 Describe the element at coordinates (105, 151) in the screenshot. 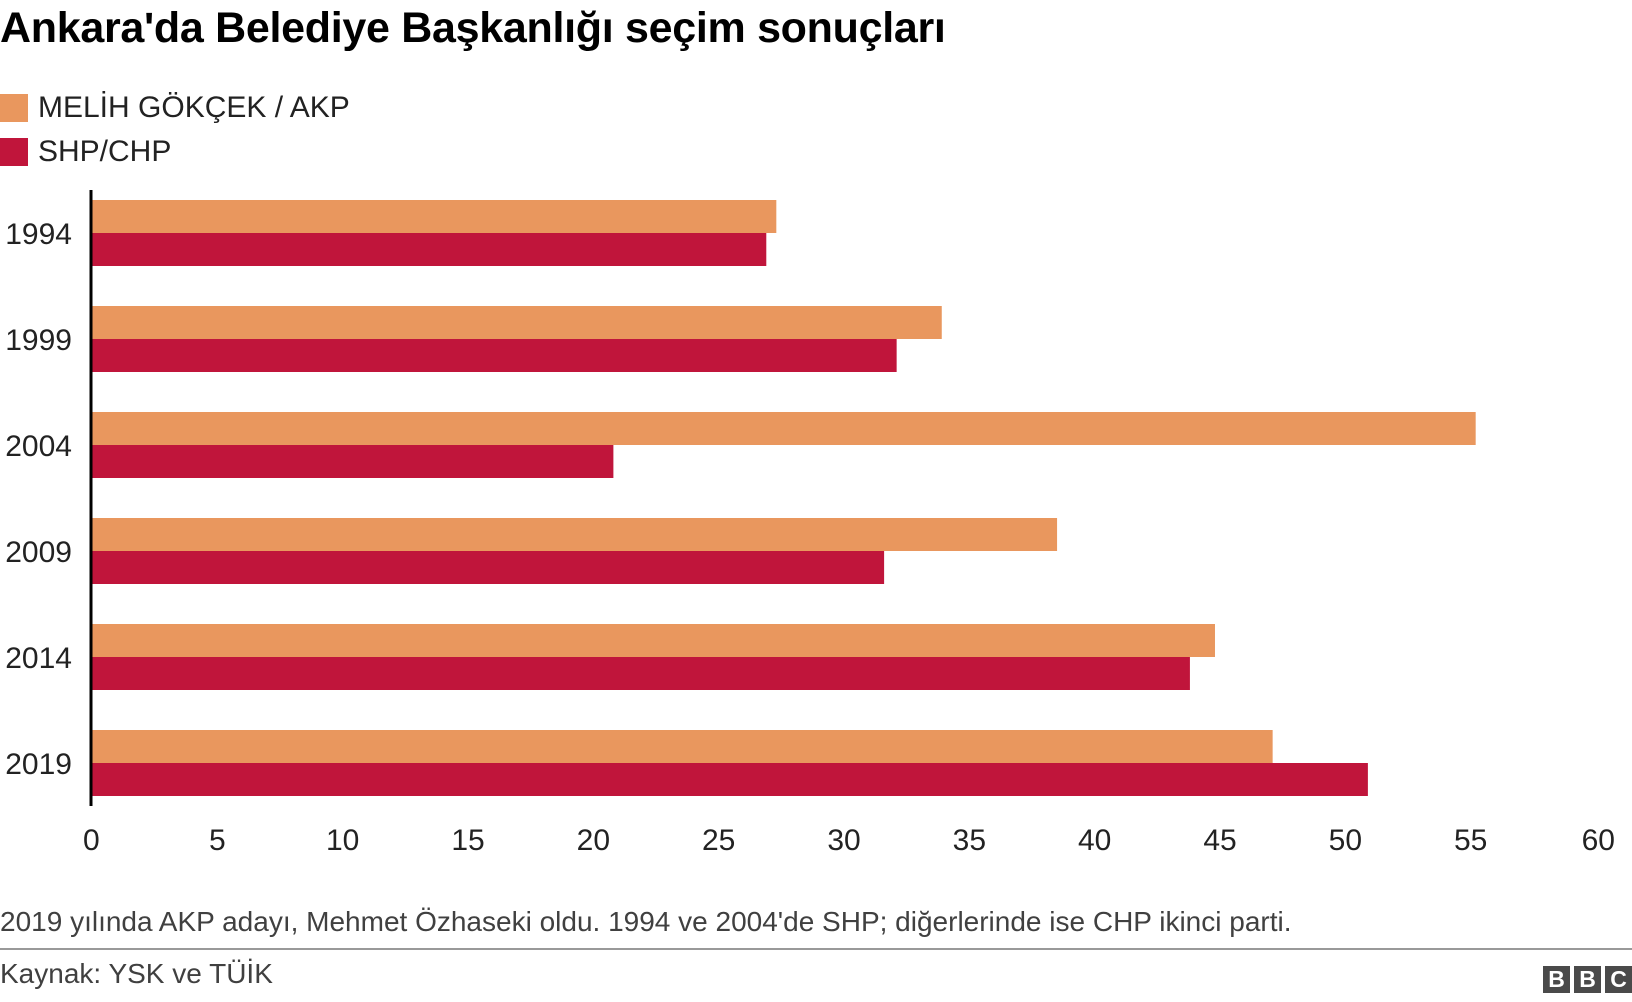

I see `legend-label-chp: SHP/CHP` at that location.